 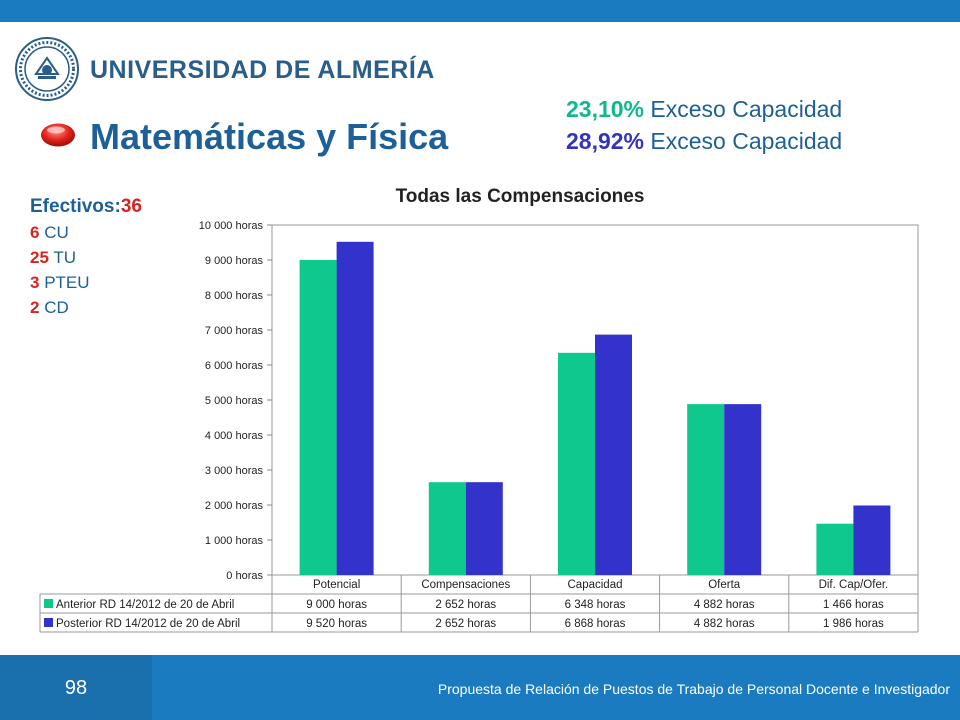 I want to click on footer-bar, so click(x=556, y=687).